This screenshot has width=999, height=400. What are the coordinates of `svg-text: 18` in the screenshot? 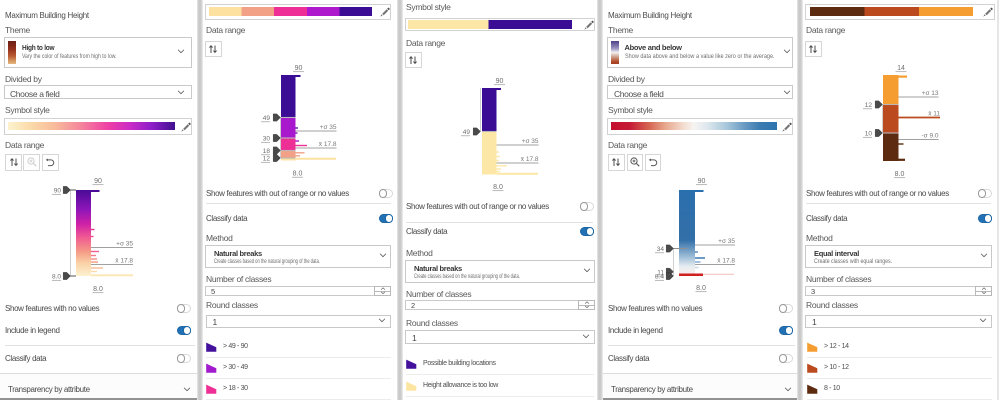 It's located at (267, 151).